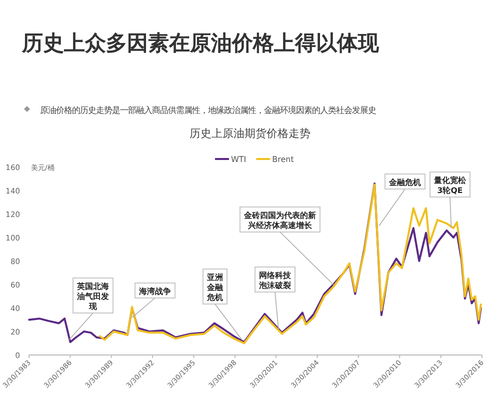 This screenshot has height=395, width=500. I want to click on legend-label: WTI, so click(238, 159).